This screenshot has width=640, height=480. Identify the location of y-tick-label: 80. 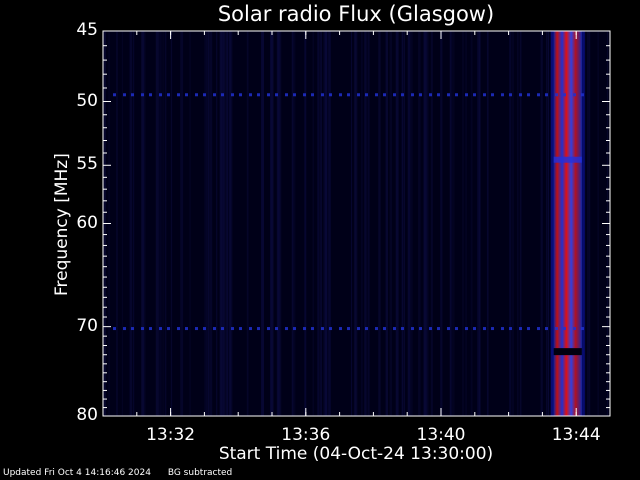
(87, 415).